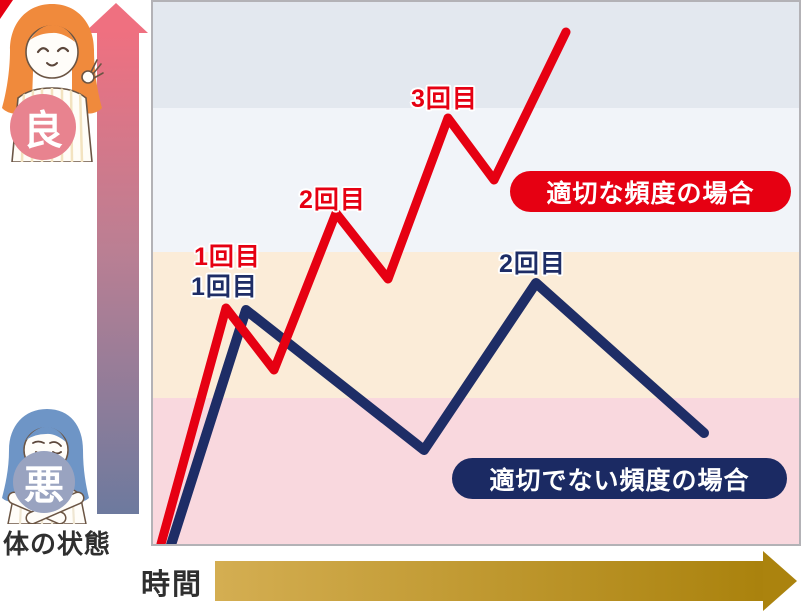 This screenshot has width=801, height=612. What do you see at coordinates (44, 482) in the screenshot?
I see `bad-condition-badge: 悪` at bounding box center [44, 482].